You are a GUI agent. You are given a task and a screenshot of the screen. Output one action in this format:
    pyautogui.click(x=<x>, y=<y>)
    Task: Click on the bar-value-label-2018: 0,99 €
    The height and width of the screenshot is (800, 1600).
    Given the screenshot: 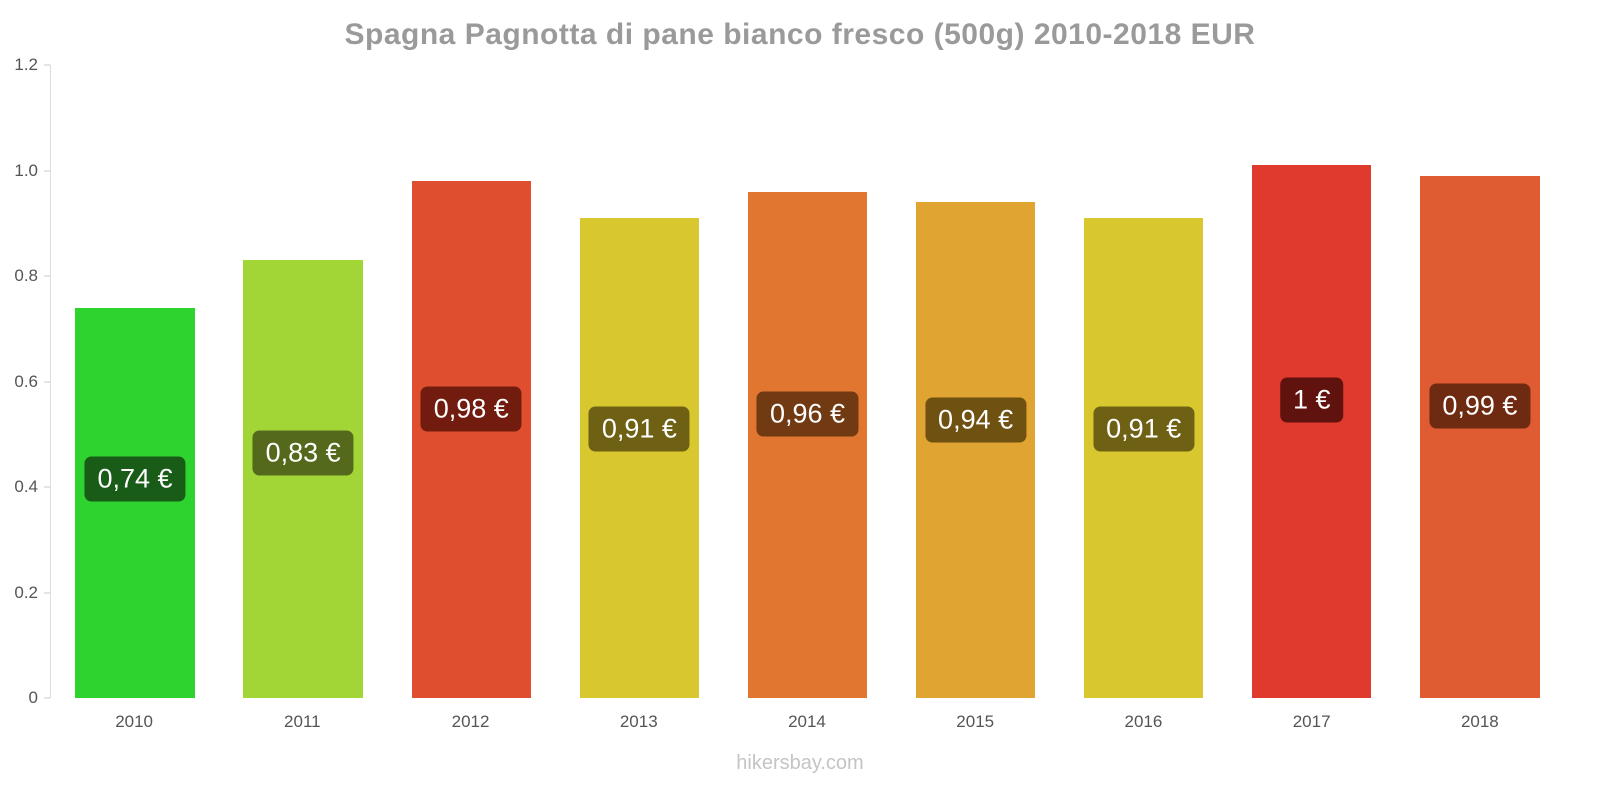 What is the action you would take?
    pyautogui.click(x=1480, y=406)
    